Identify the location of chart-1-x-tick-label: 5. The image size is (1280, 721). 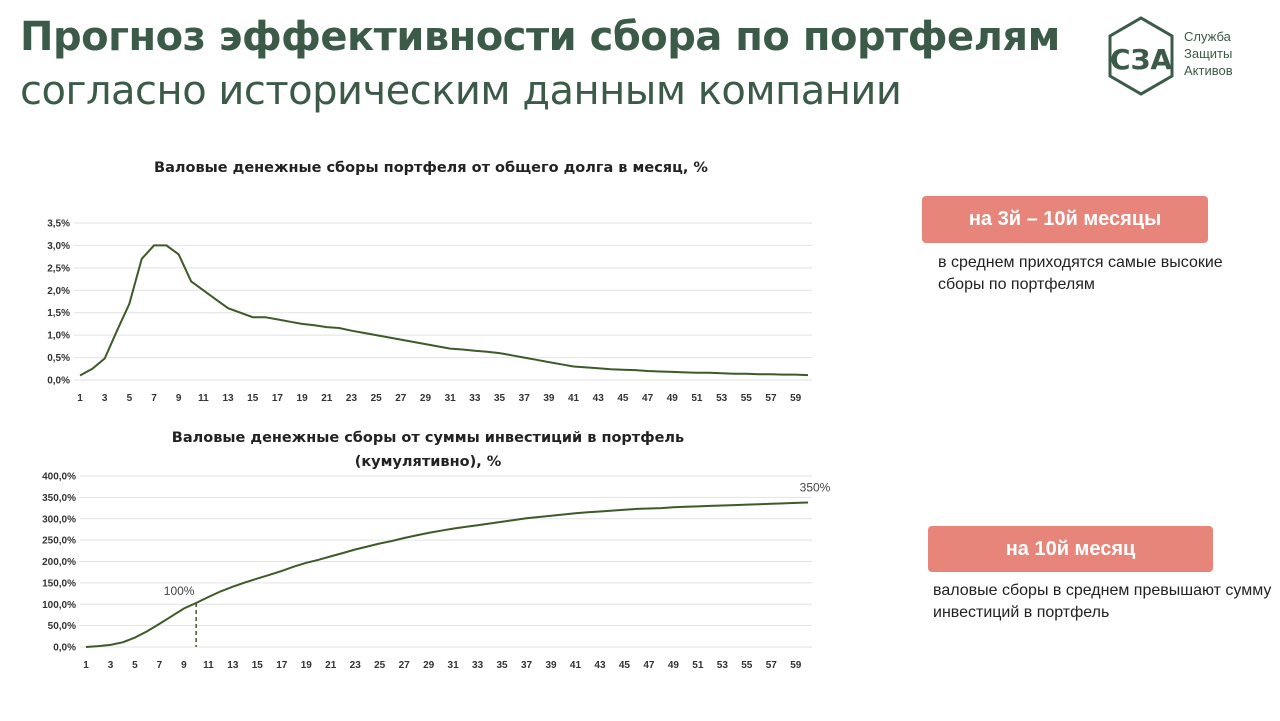
(130, 398).